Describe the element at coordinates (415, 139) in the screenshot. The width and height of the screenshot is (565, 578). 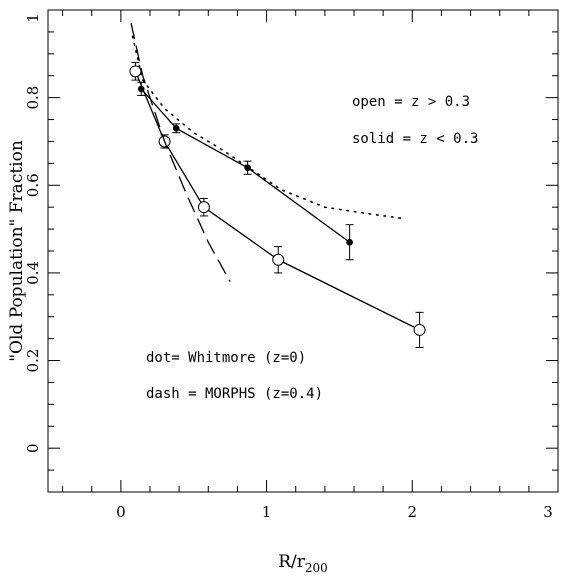
I see `legend-solid-note: solid = z < 0.3` at that location.